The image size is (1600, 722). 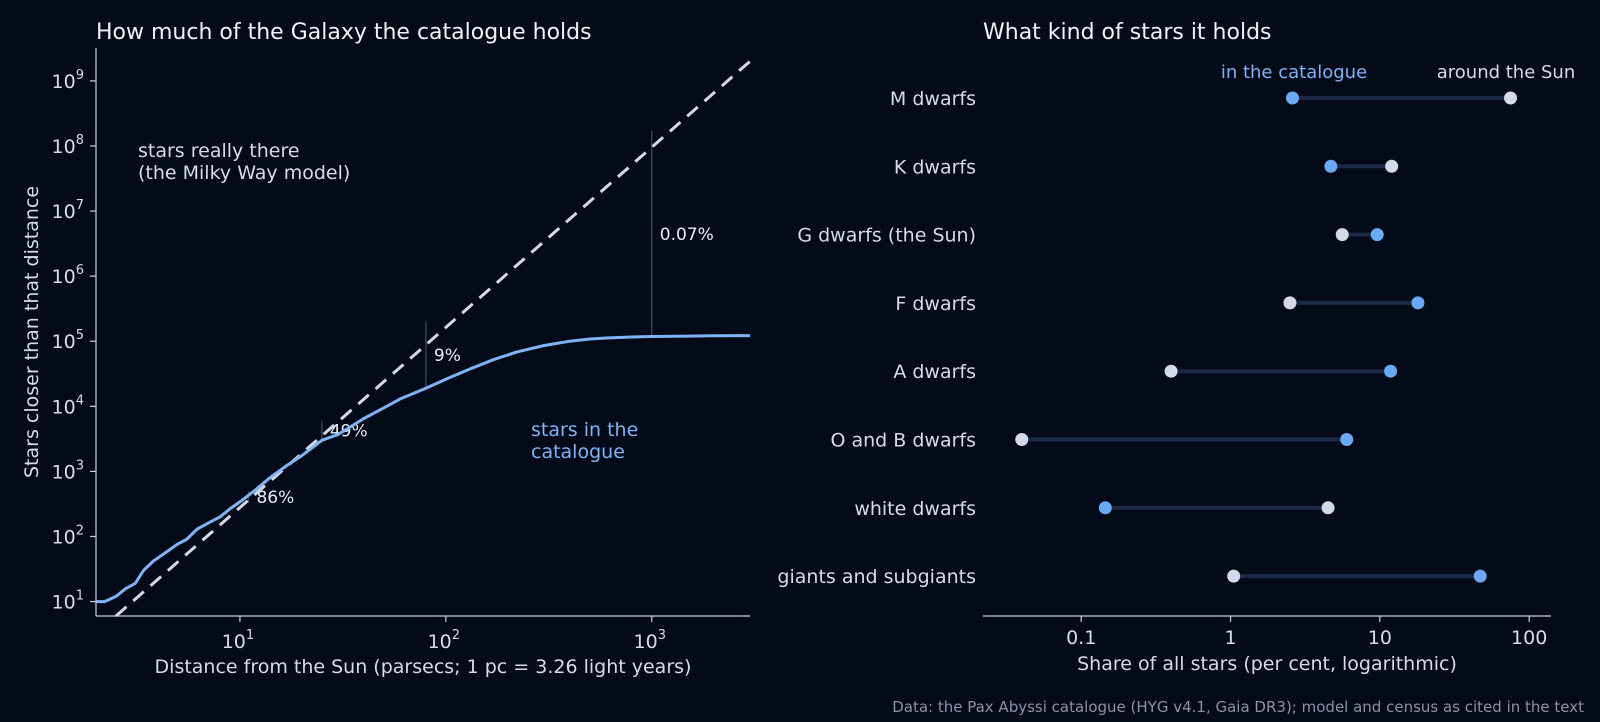 What do you see at coordinates (935, 167) in the screenshot?
I see `category-label-1: K dwarfs` at bounding box center [935, 167].